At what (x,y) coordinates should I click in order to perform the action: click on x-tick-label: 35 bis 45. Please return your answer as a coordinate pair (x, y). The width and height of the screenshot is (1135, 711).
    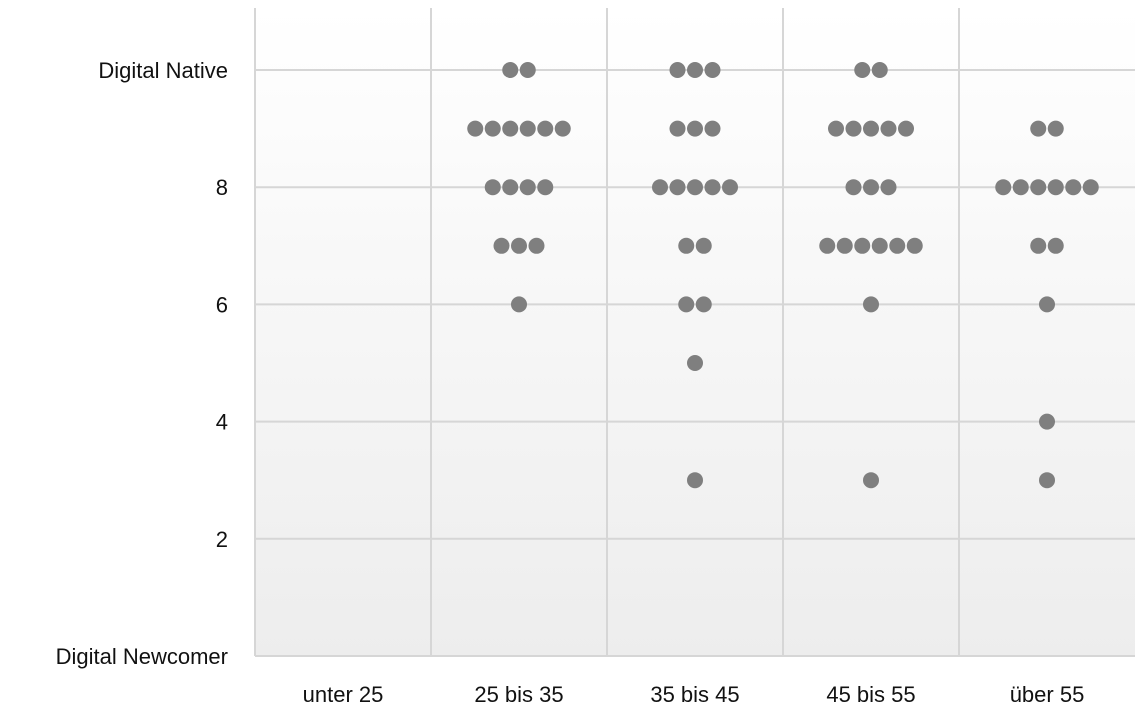
    Looking at the image, I should click on (694, 694).